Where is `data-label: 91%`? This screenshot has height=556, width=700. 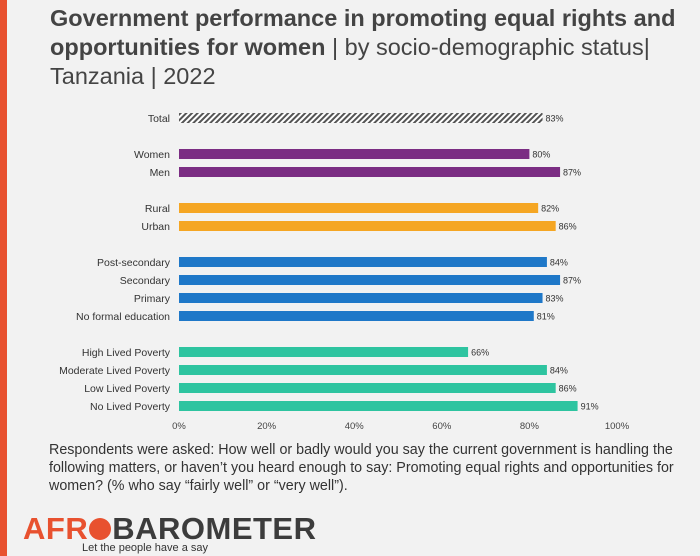
data-label: 91% is located at coordinates (590, 407).